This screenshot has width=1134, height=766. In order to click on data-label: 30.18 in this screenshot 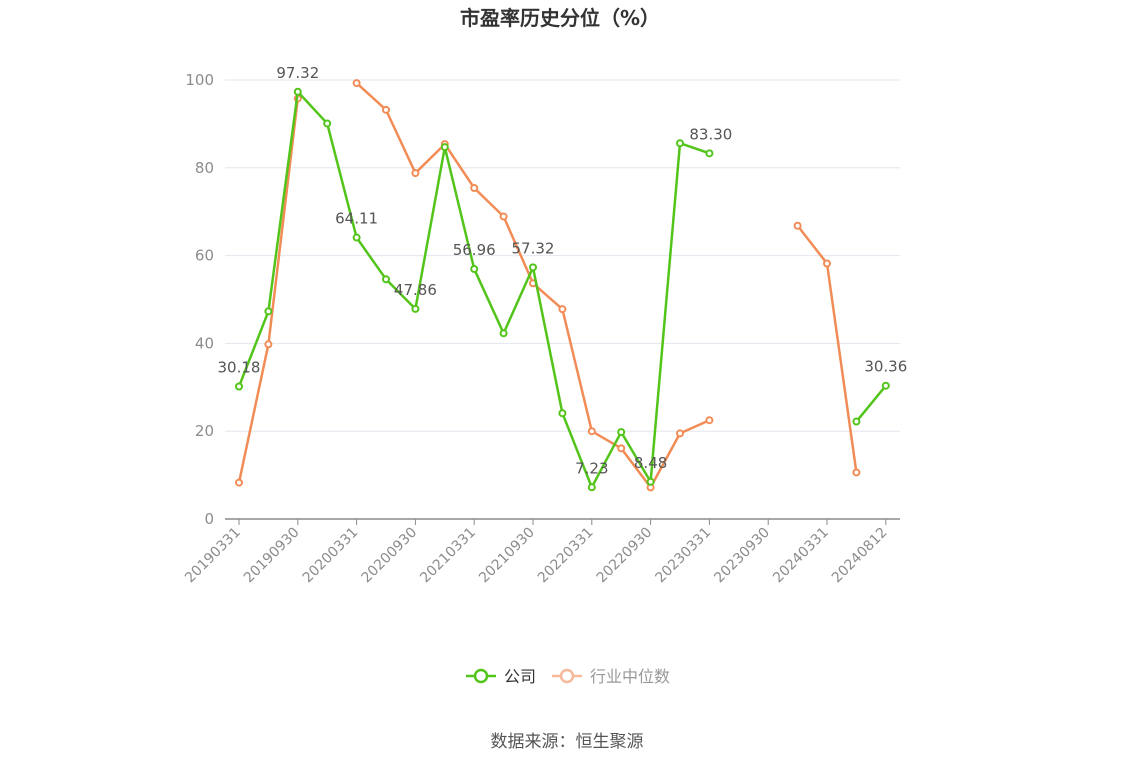, I will do `click(239, 368)`.